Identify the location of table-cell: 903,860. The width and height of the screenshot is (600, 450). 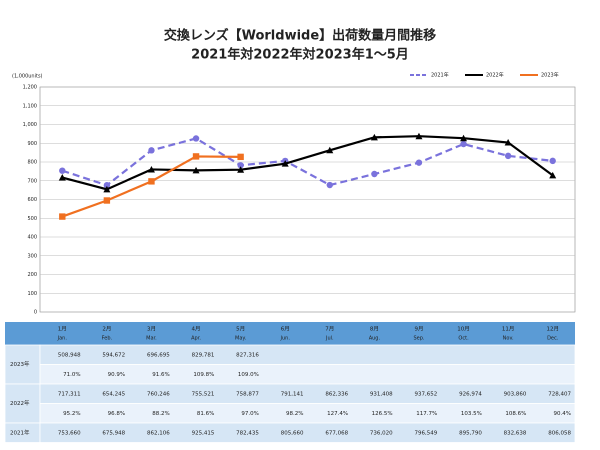
(515, 394).